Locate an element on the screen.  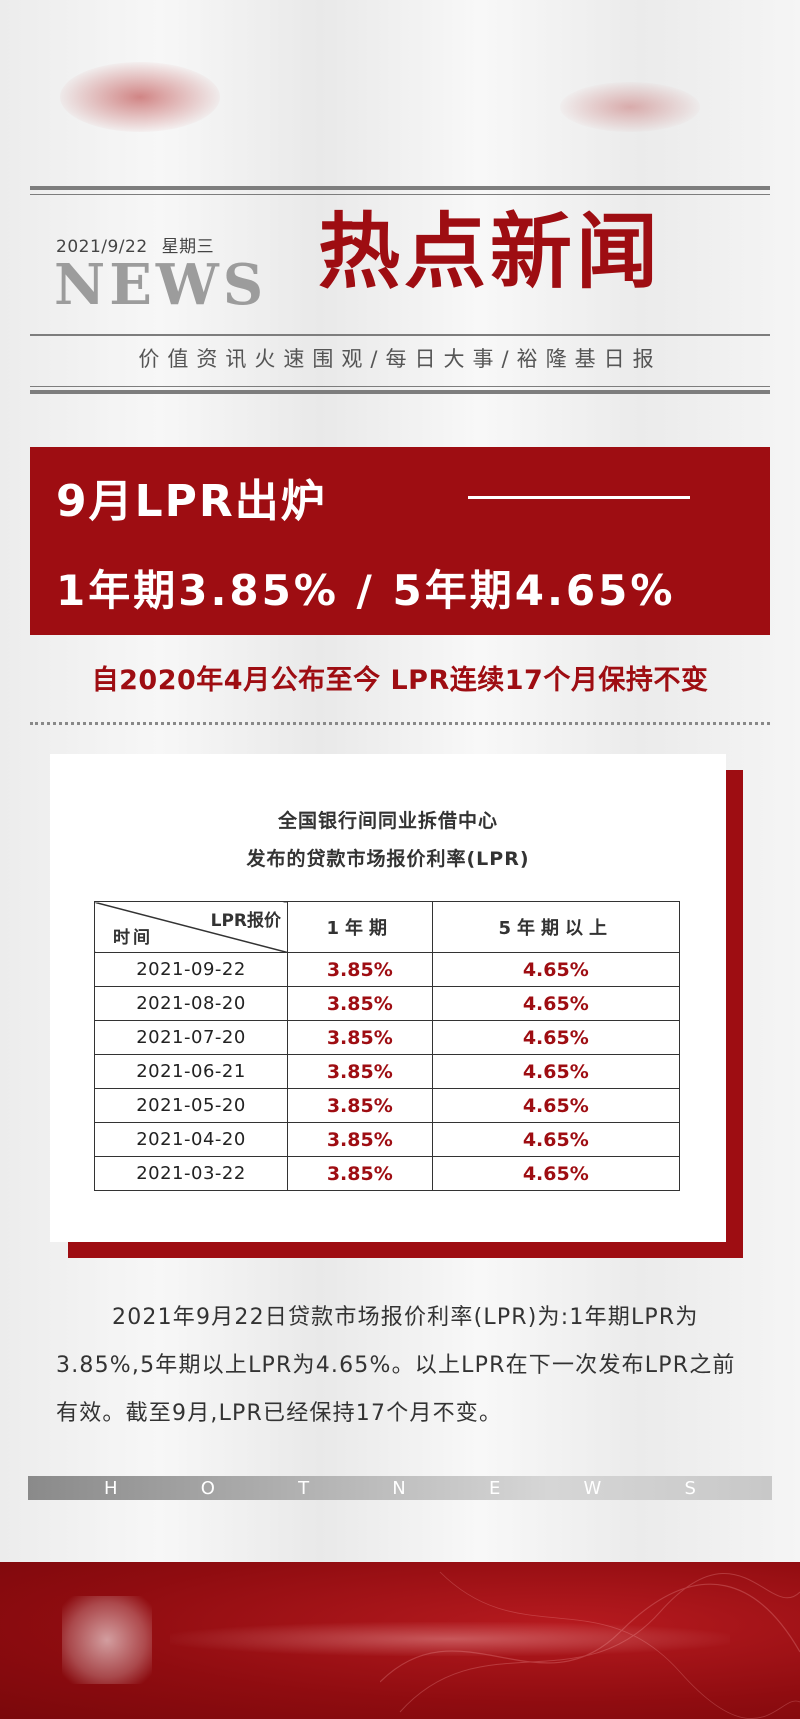
weekday-text: 星期三 is located at coordinates (188, 247).